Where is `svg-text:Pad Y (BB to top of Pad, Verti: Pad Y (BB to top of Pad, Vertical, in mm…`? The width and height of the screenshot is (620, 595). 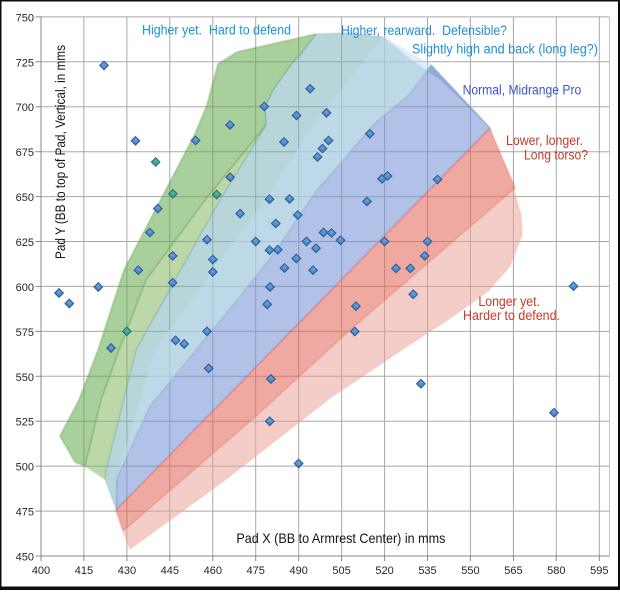
svg-text:Pad Y (BB to top of Pad, Verti: Pad Y (BB to top of Pad, Vertical, in mm… is located at coordinates (60, 152).